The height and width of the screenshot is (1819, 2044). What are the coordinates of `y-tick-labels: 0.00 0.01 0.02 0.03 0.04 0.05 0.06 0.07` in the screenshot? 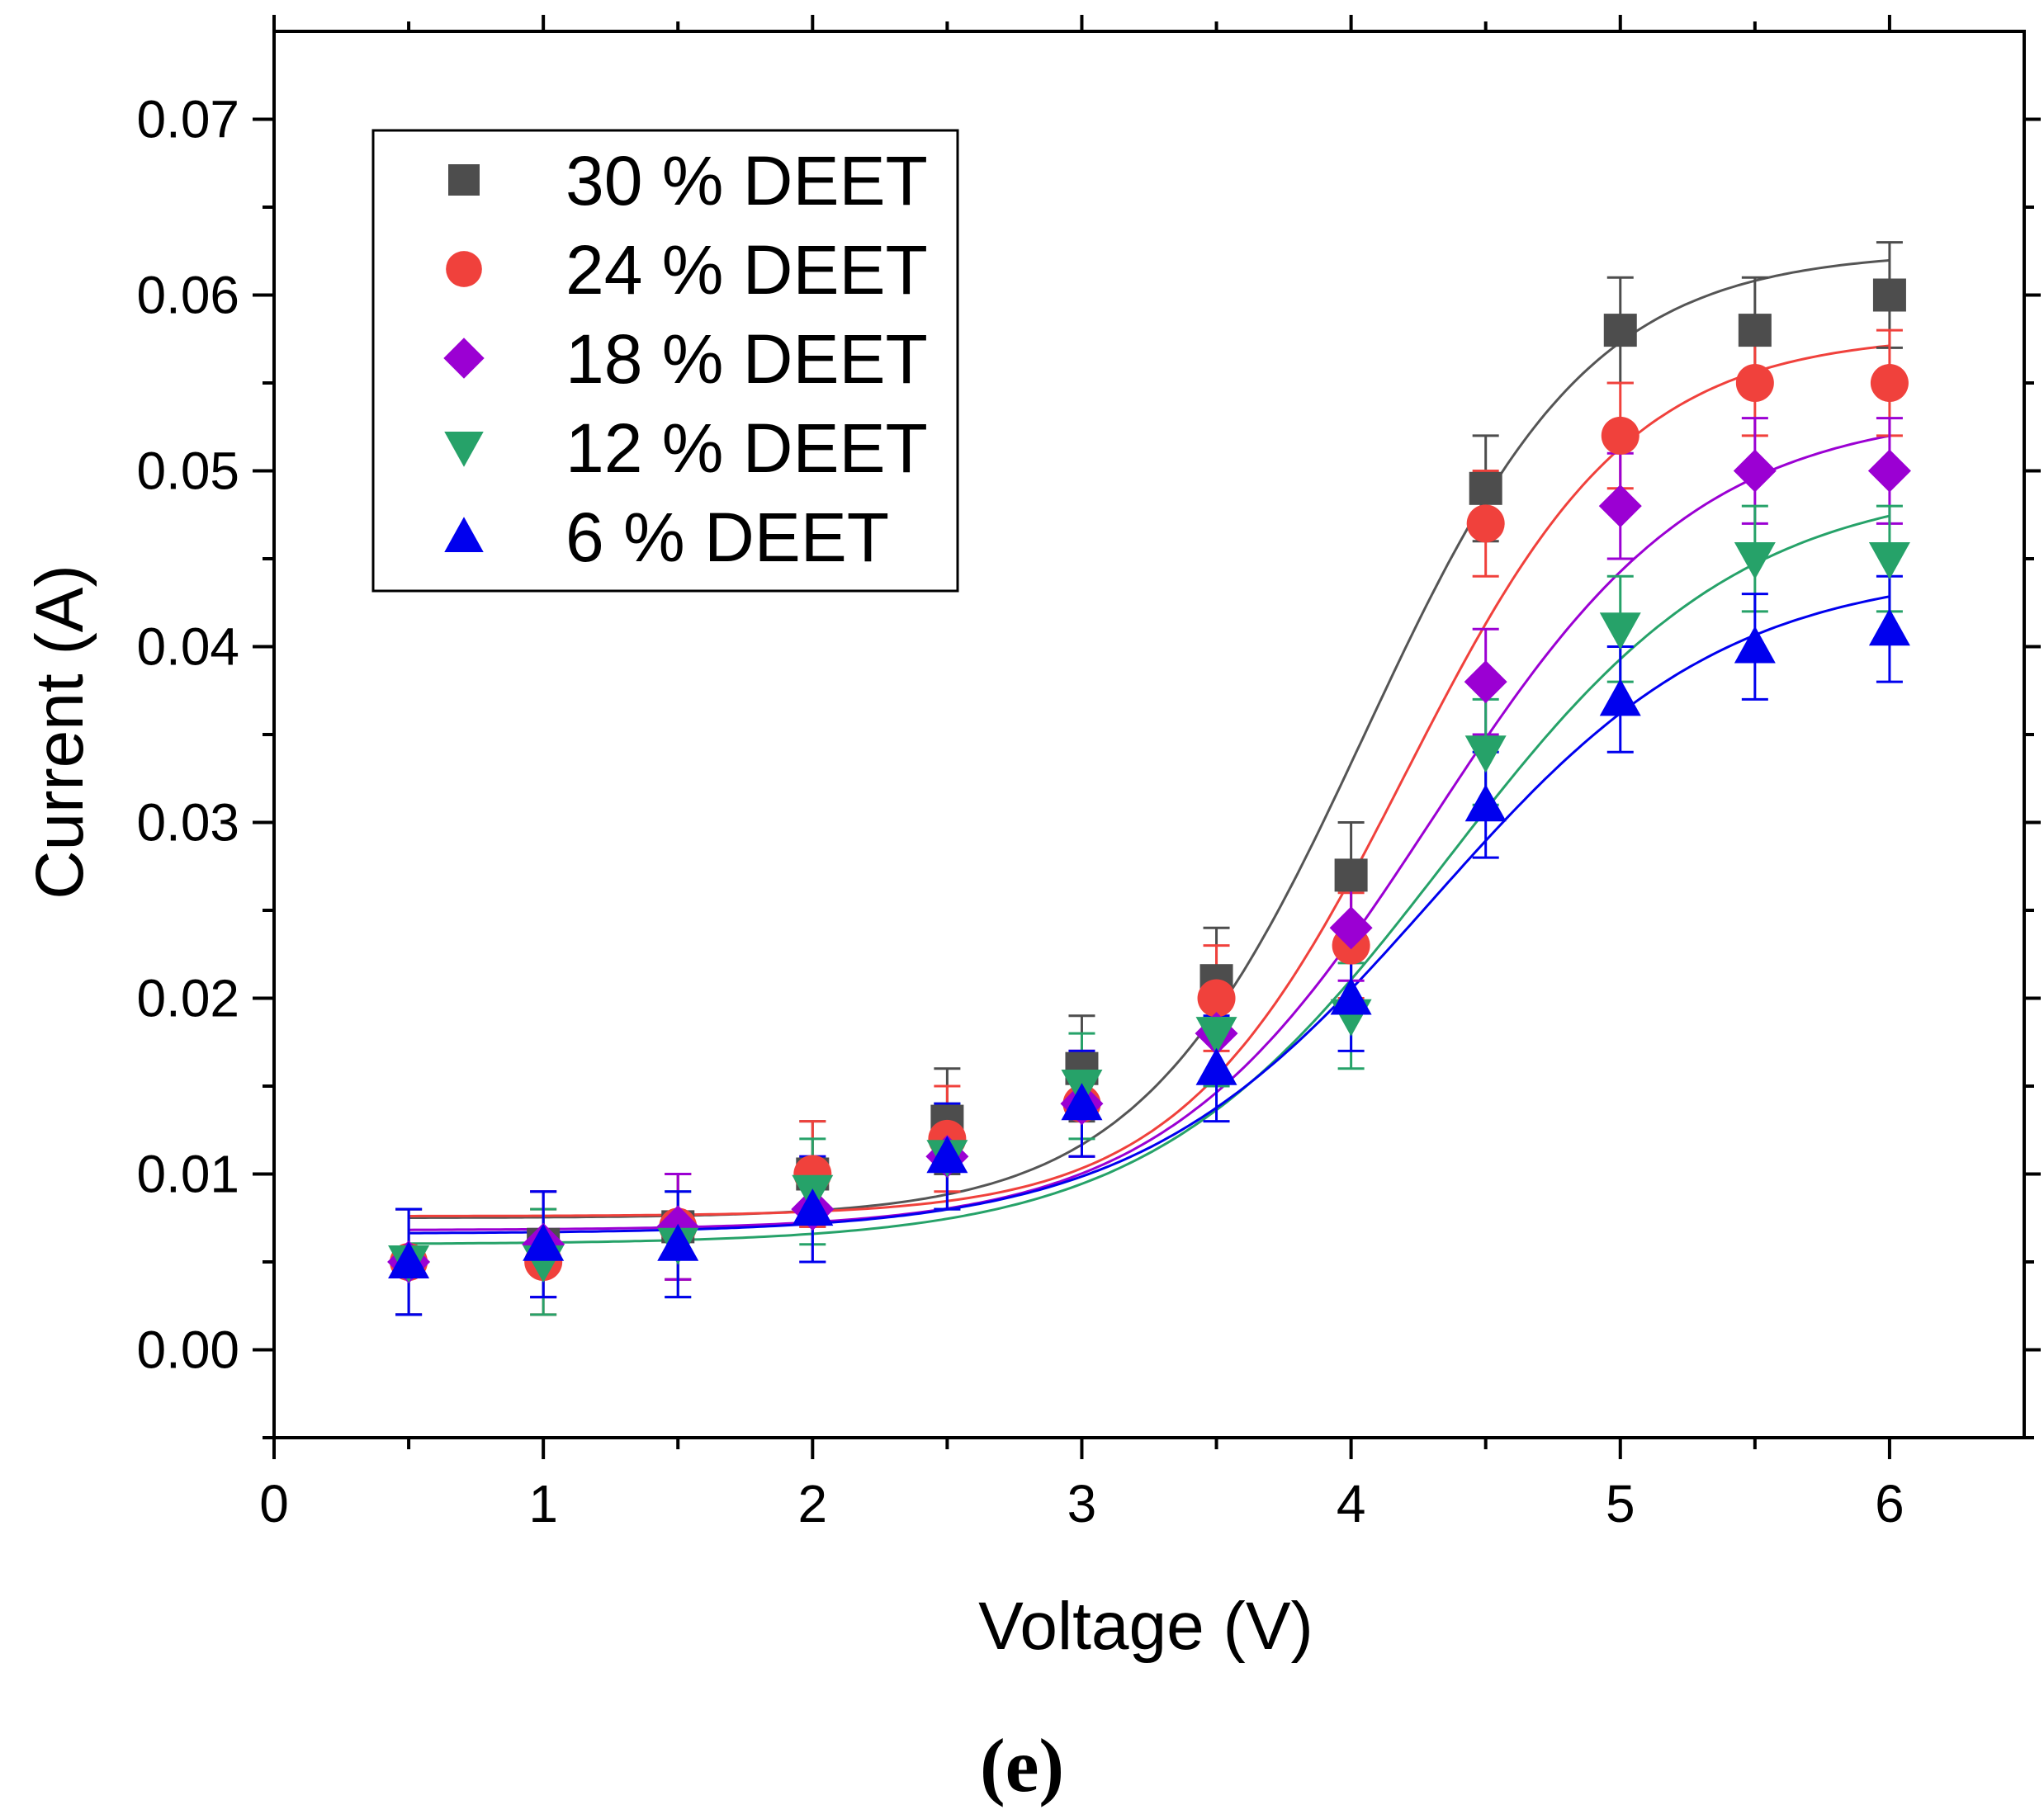 It's located at (187, 735).